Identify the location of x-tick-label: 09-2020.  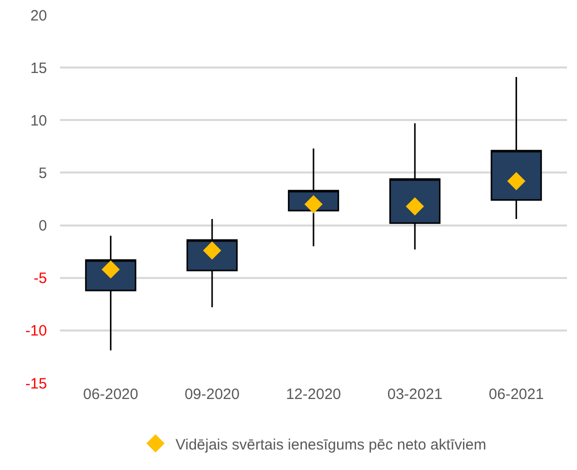
(212, 394).